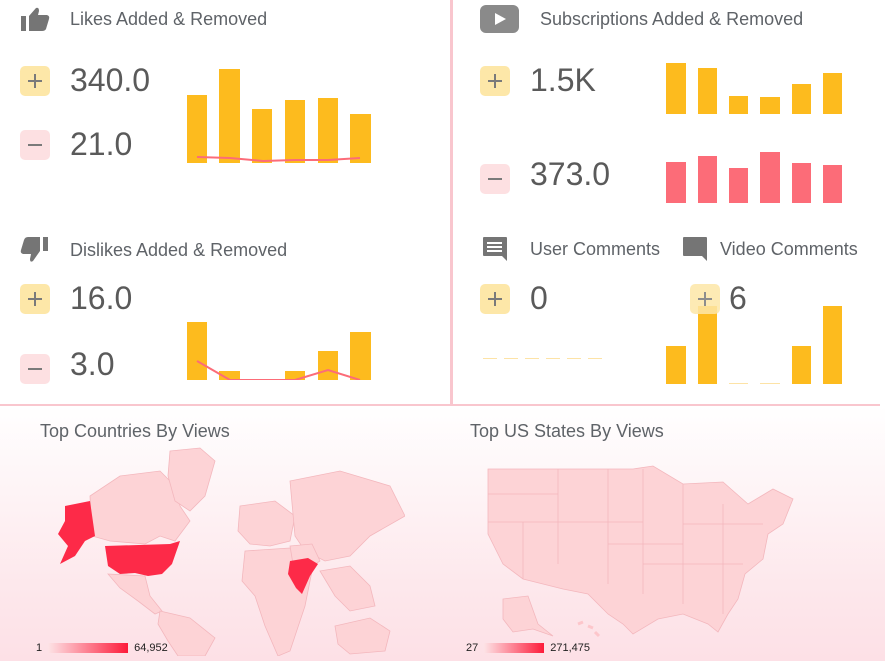 This screenshot has height=661, width=885. What do you see at coordinates (789, 248) in the screenshot?
I see `video-comments-title: Video Comments` at bounding box center [789, 248].